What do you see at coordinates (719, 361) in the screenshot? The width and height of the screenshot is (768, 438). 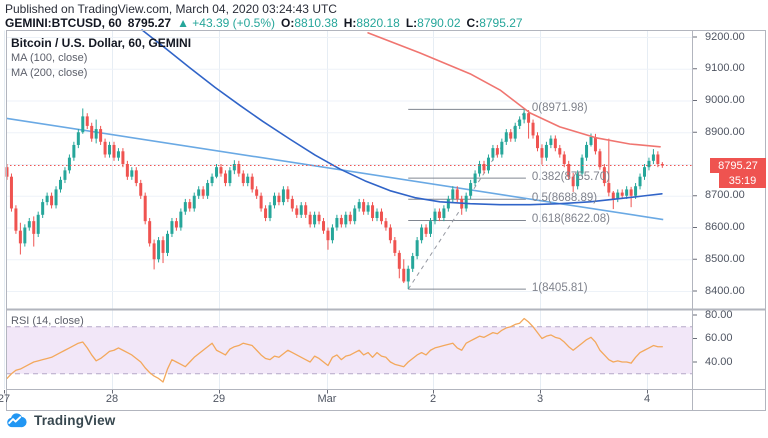 I see `rsi-tick-label: 40.00` at bounding box center [719, 361].